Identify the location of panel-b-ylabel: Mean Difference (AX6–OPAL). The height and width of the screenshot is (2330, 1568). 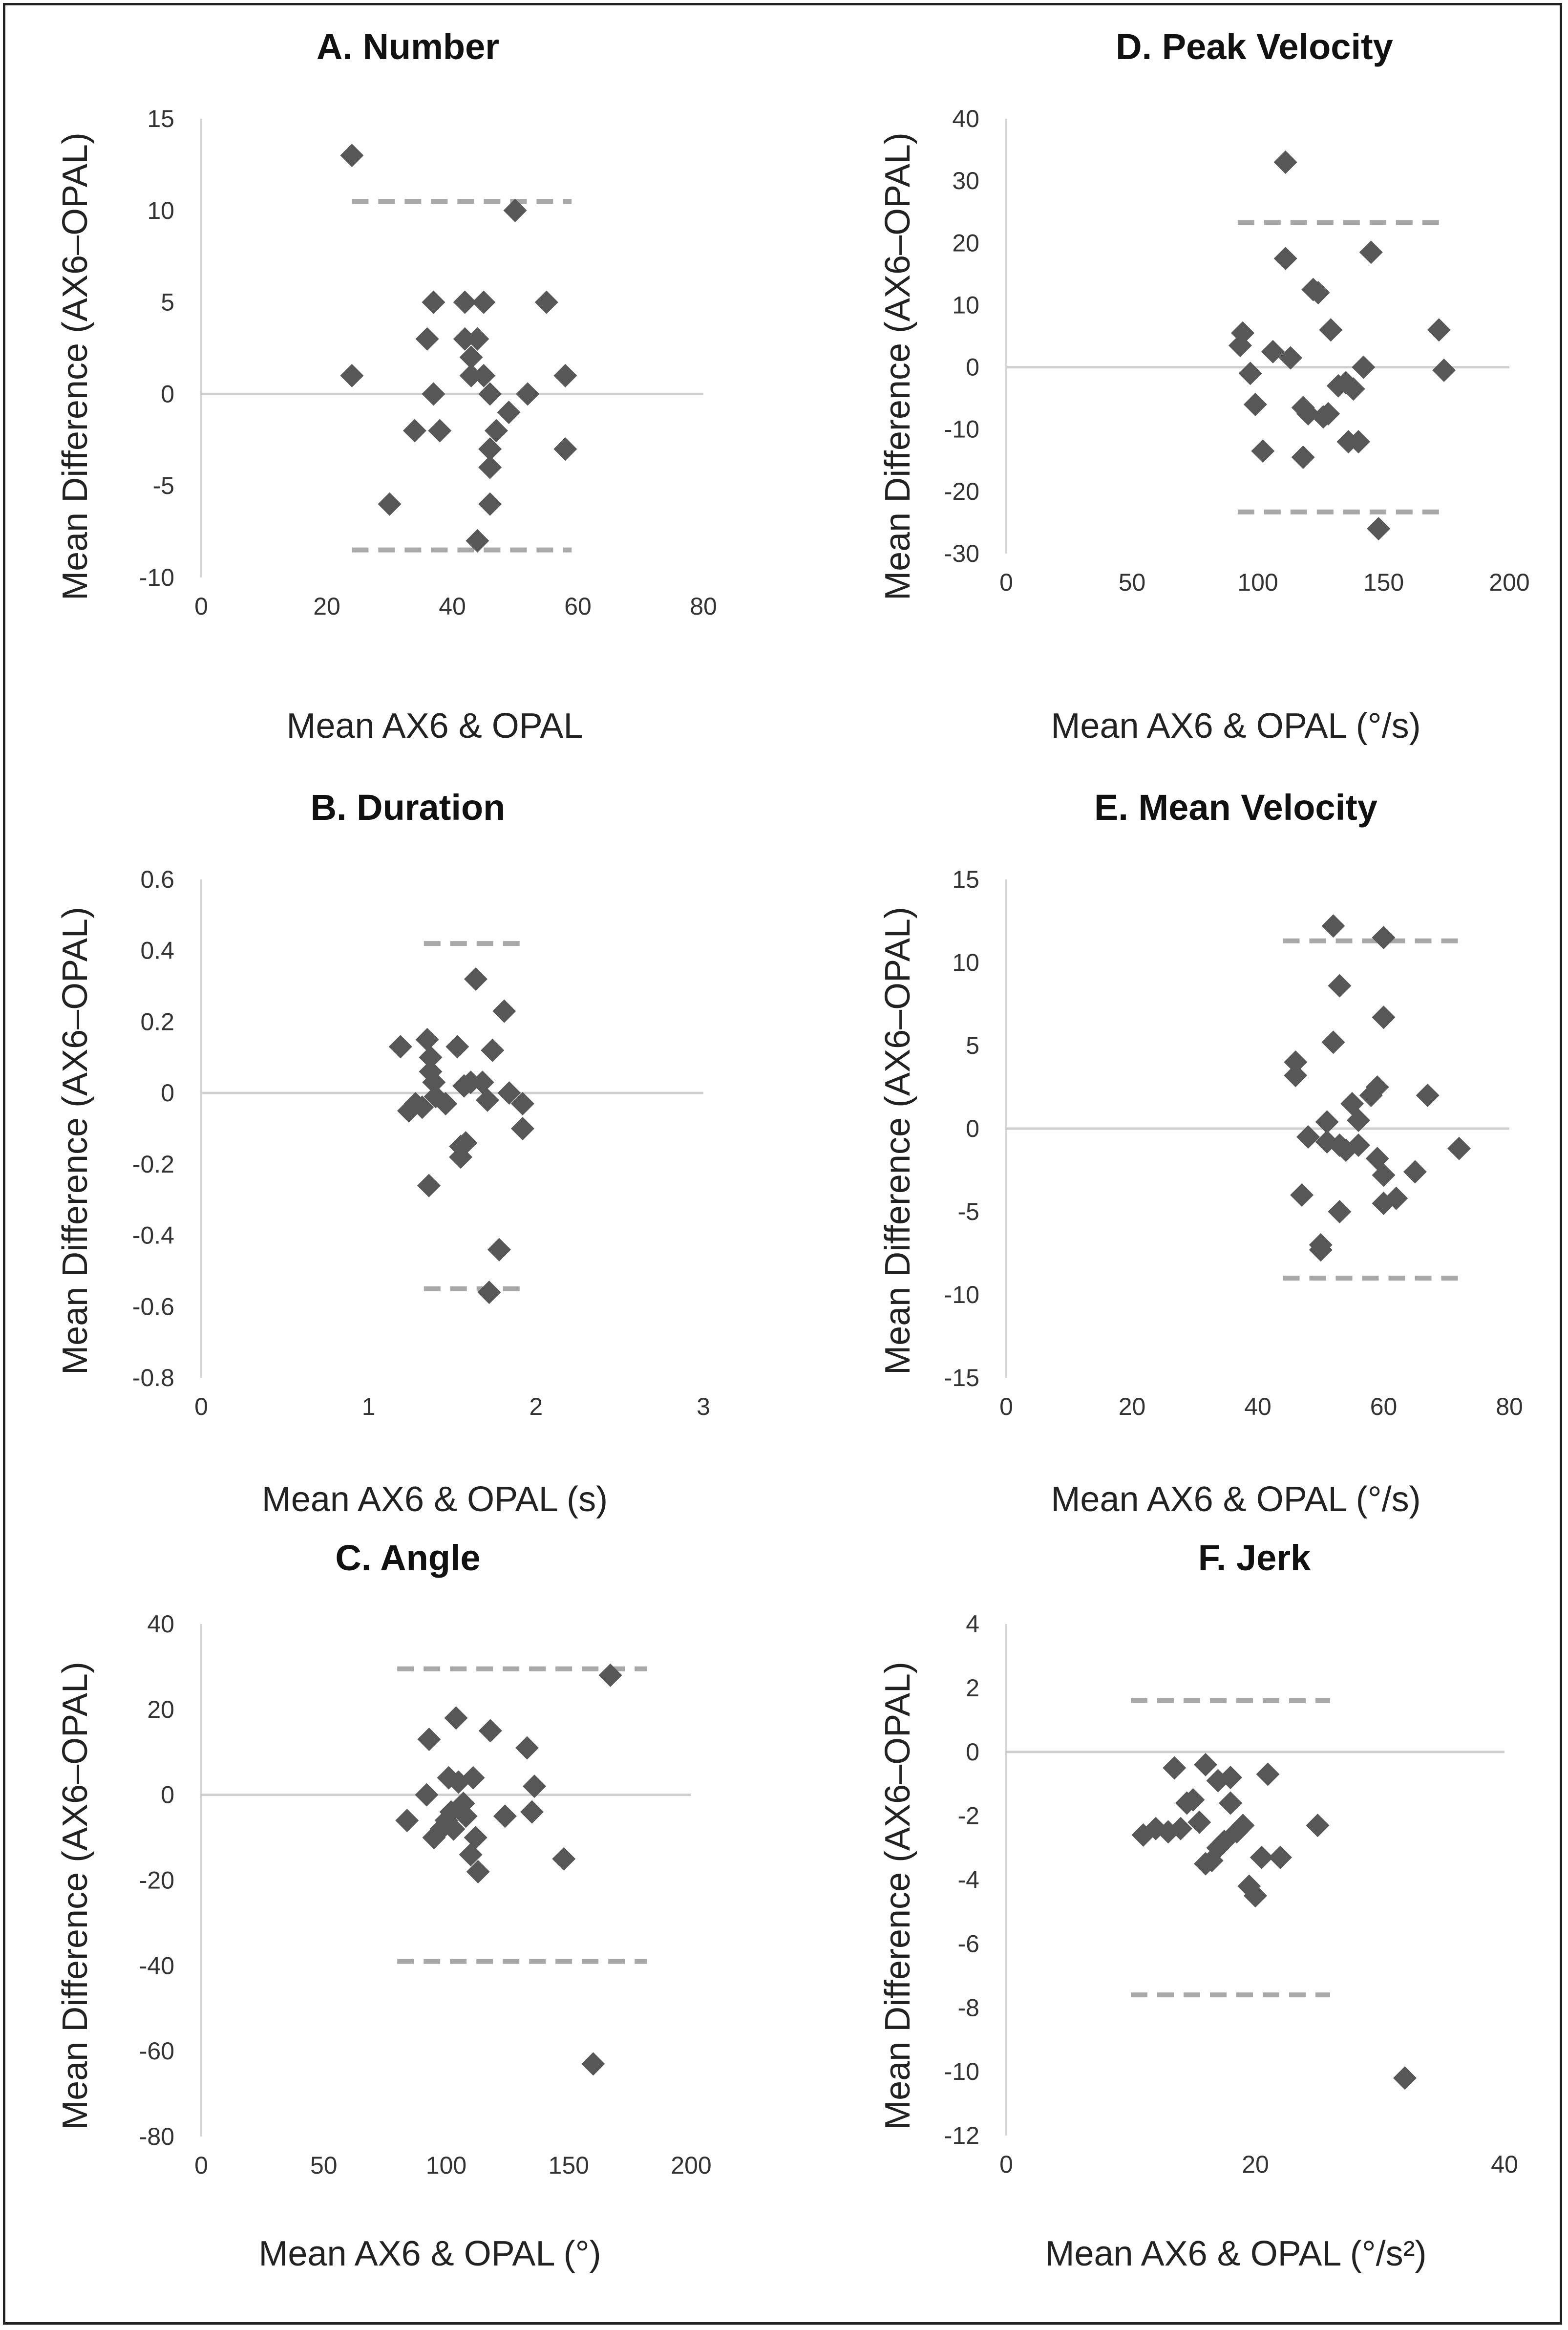
(75, 1141).